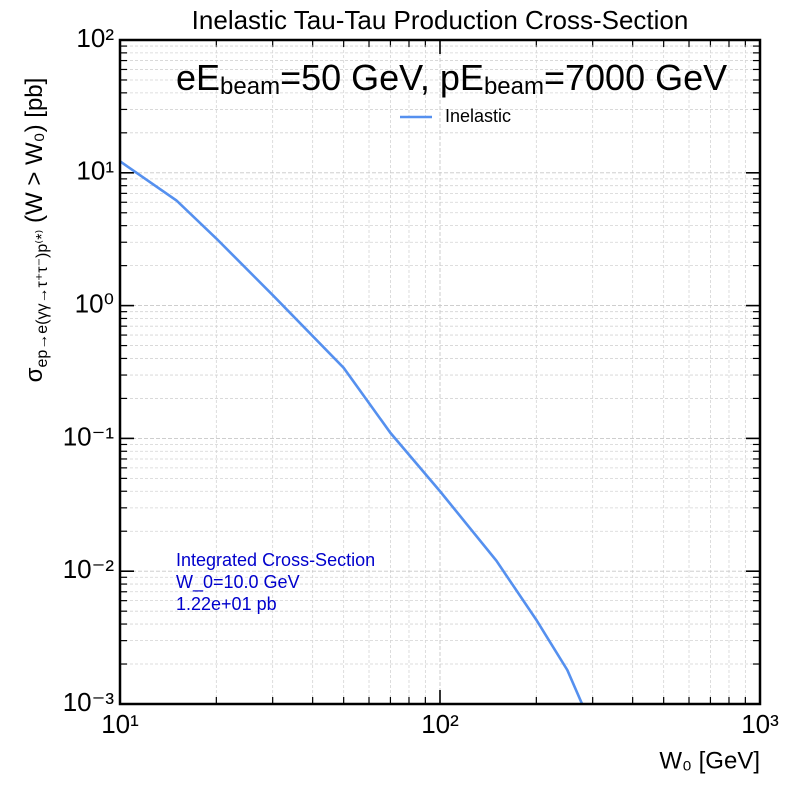  I want to click on beam-label-part: eE, so click(198, 77).